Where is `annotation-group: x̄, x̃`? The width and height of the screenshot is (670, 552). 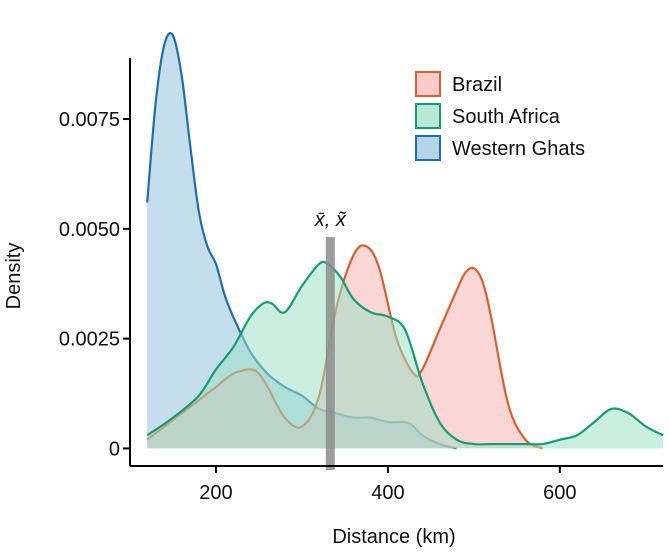
annotation-group: x̄, x̃ is located at coordinates (330, 339).